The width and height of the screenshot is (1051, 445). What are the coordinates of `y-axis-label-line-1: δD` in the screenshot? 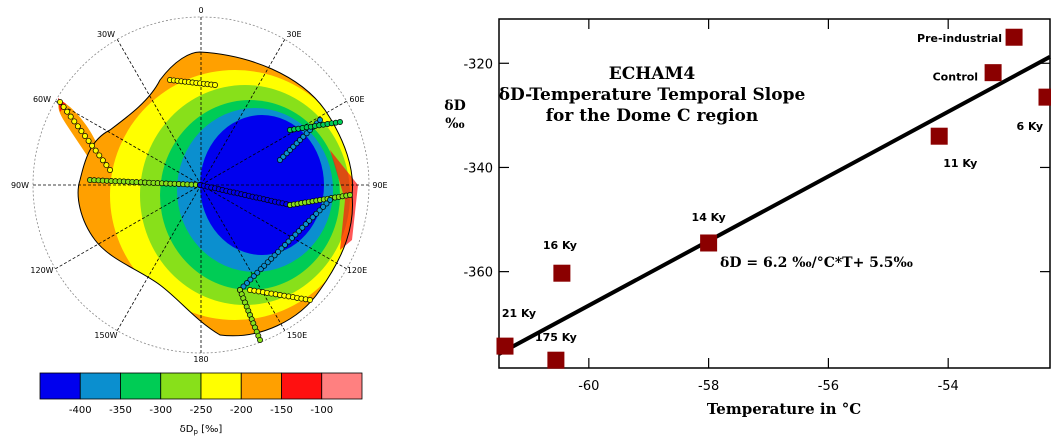 It's located at (454, 106).